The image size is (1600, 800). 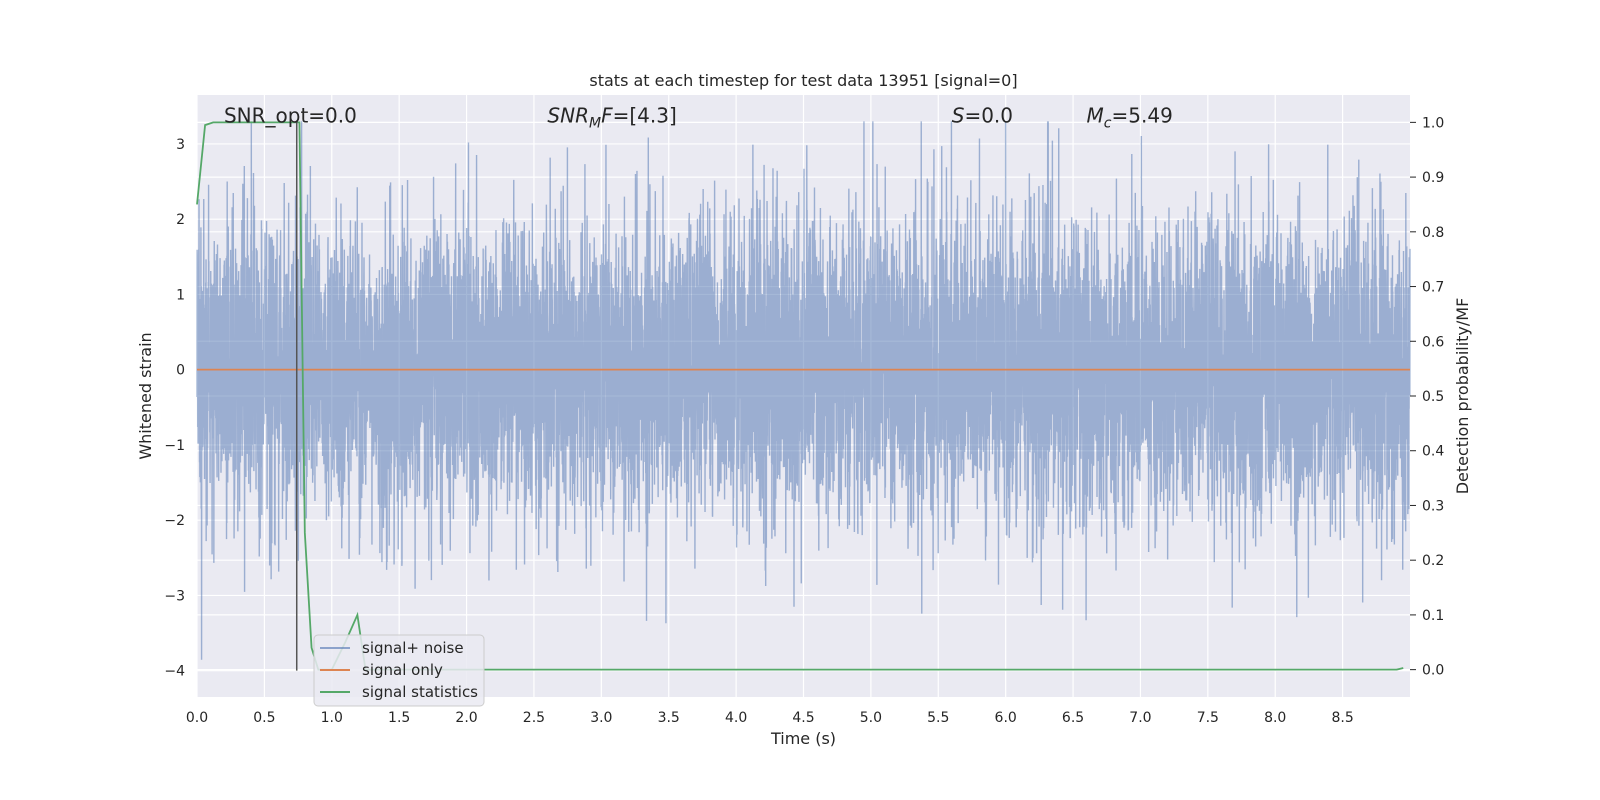 I want to click on y-tick-label: −3, so click(x=174, y=596).